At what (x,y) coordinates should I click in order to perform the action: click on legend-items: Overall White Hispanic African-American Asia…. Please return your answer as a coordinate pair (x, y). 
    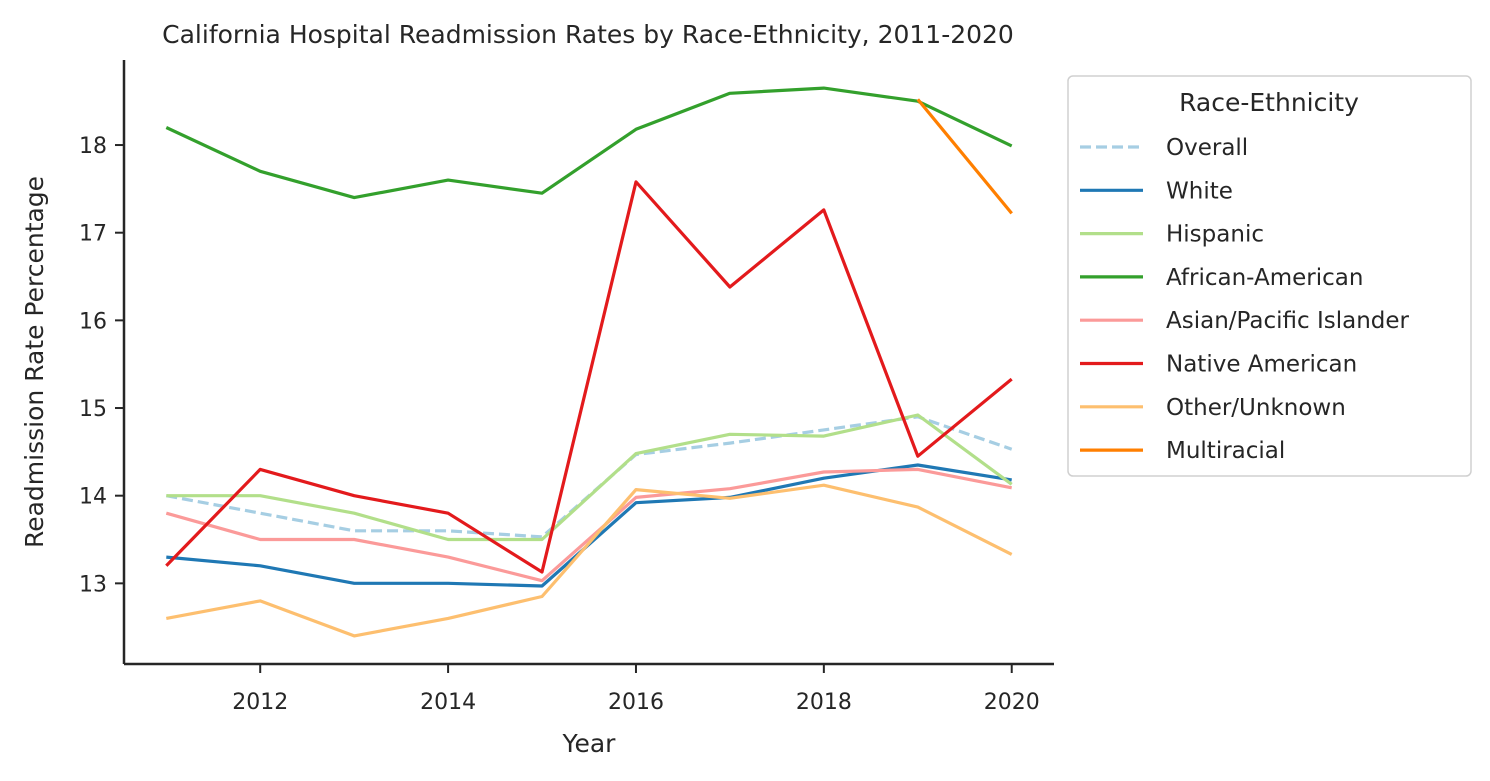
    Looking at the image, I should click on (1245, 299).